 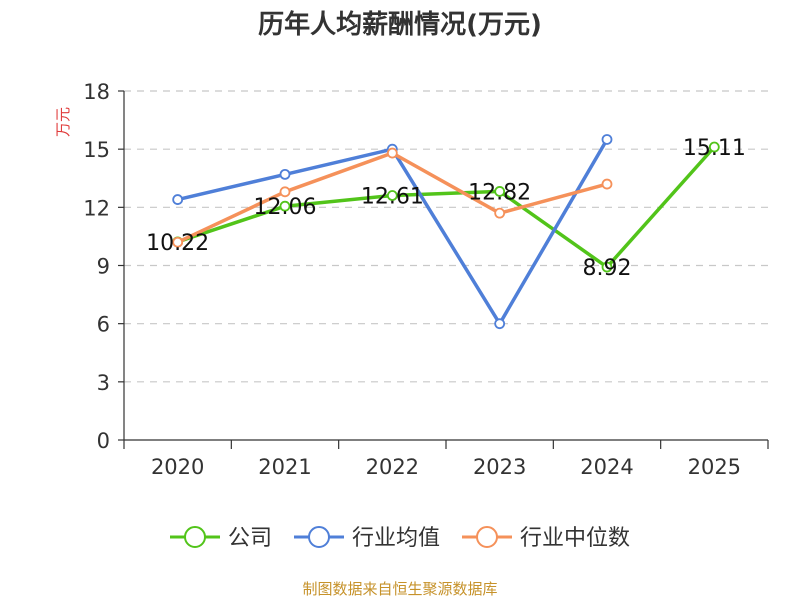 I want to click on data-label: 12.06, so click(x=285, y=207).